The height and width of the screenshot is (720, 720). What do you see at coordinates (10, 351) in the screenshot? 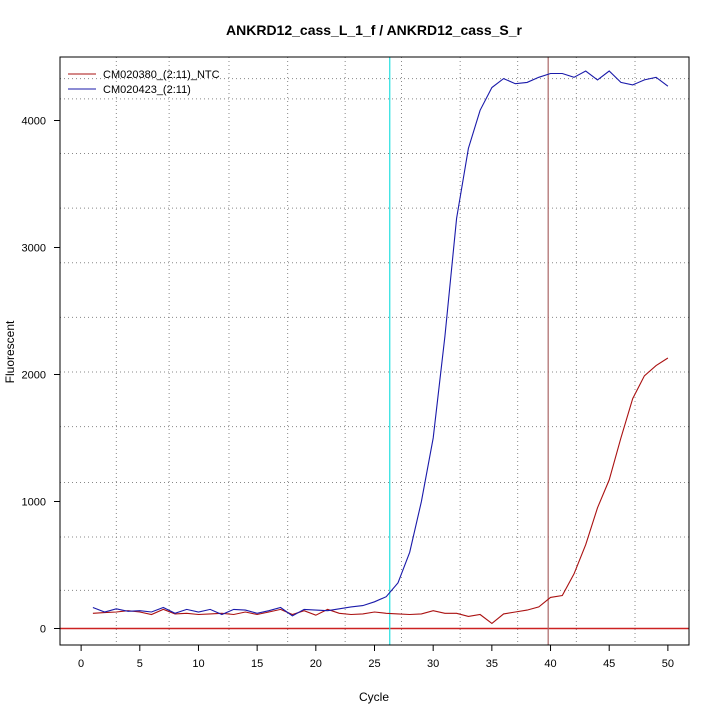
I see `y-axis-label: Fluorescent` at bounding box center [10, 351].